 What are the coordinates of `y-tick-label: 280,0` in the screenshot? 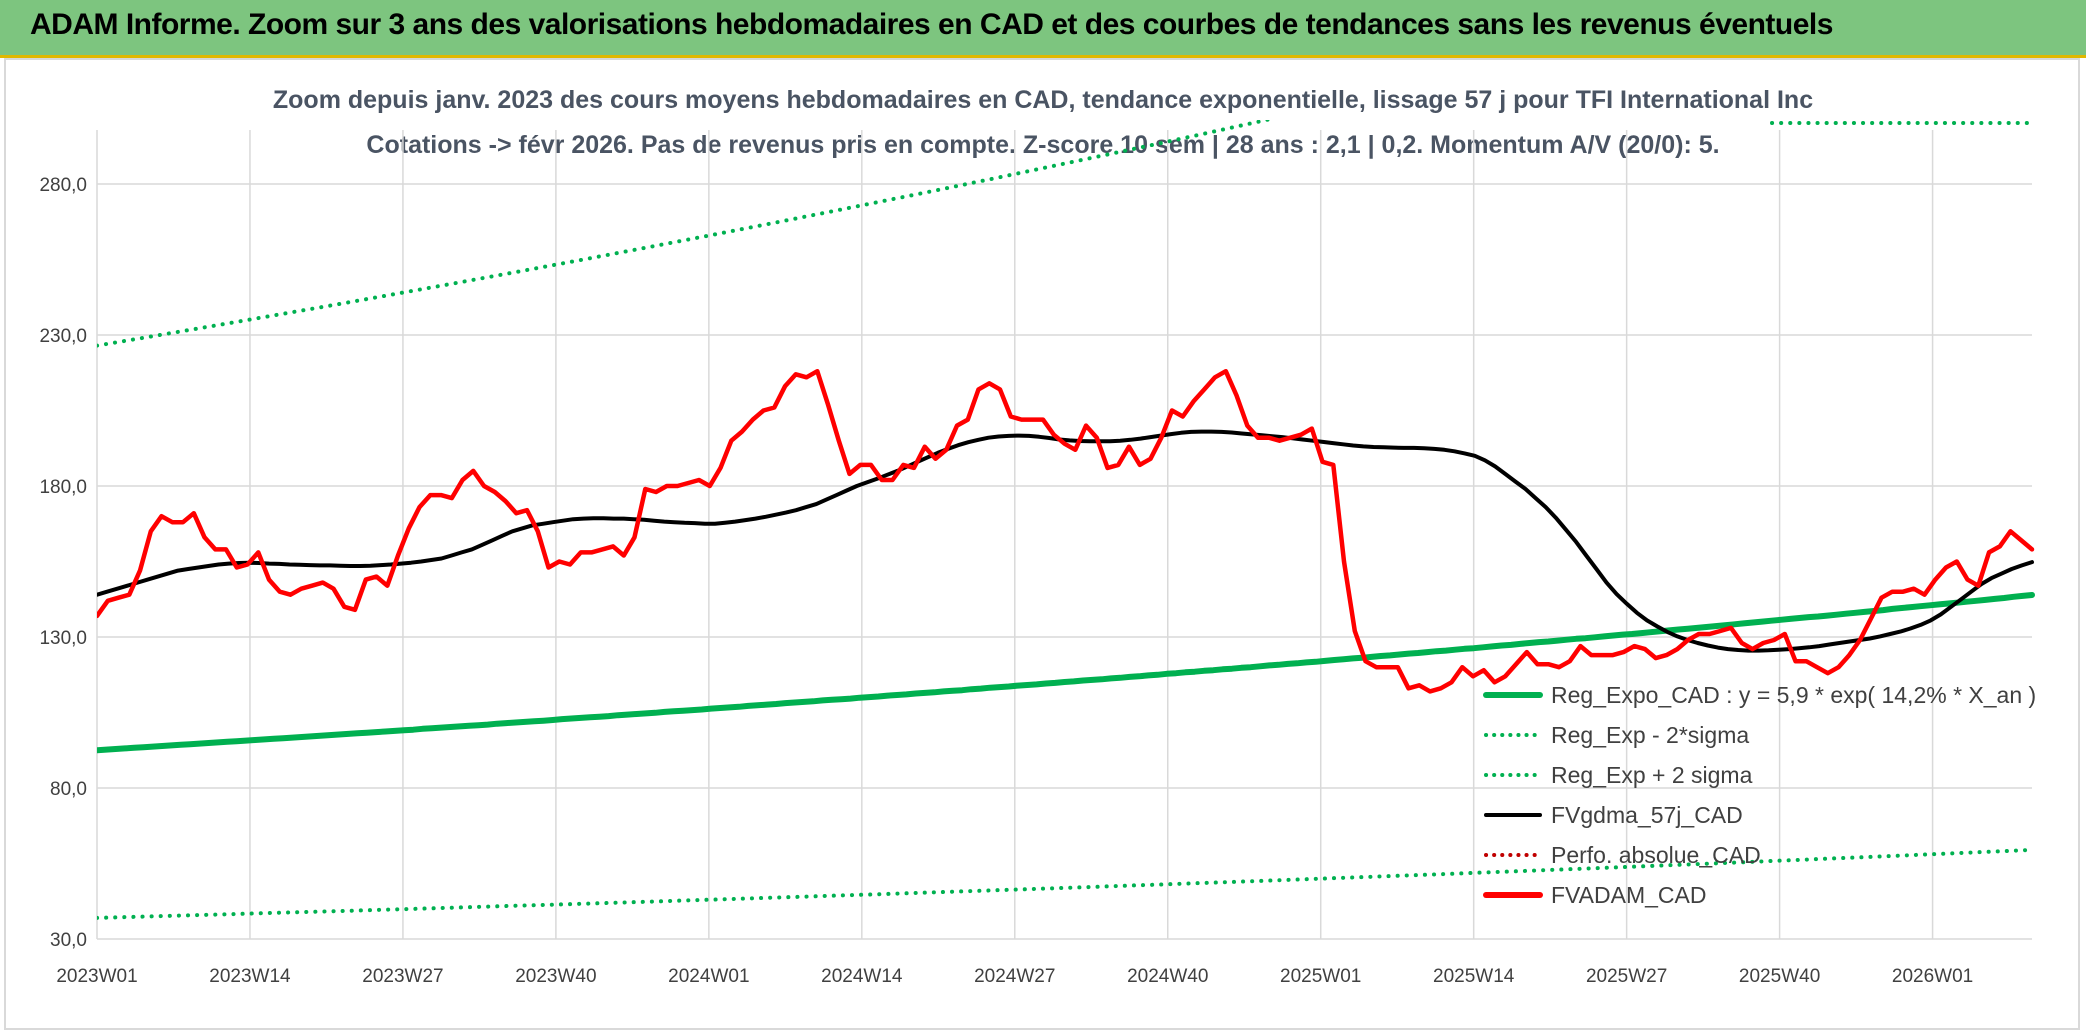 It's located at (63, 185).